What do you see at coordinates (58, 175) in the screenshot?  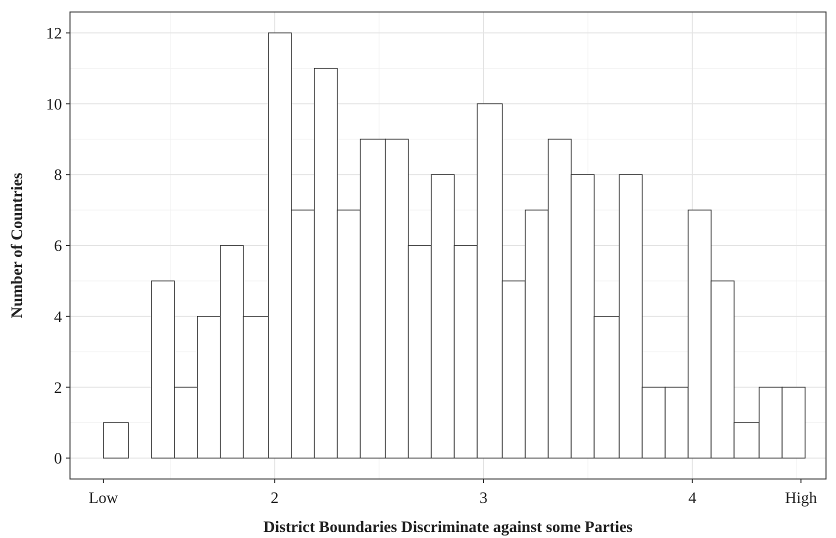 I see `y-tick-label: 8` at bounding box center [58, 175].